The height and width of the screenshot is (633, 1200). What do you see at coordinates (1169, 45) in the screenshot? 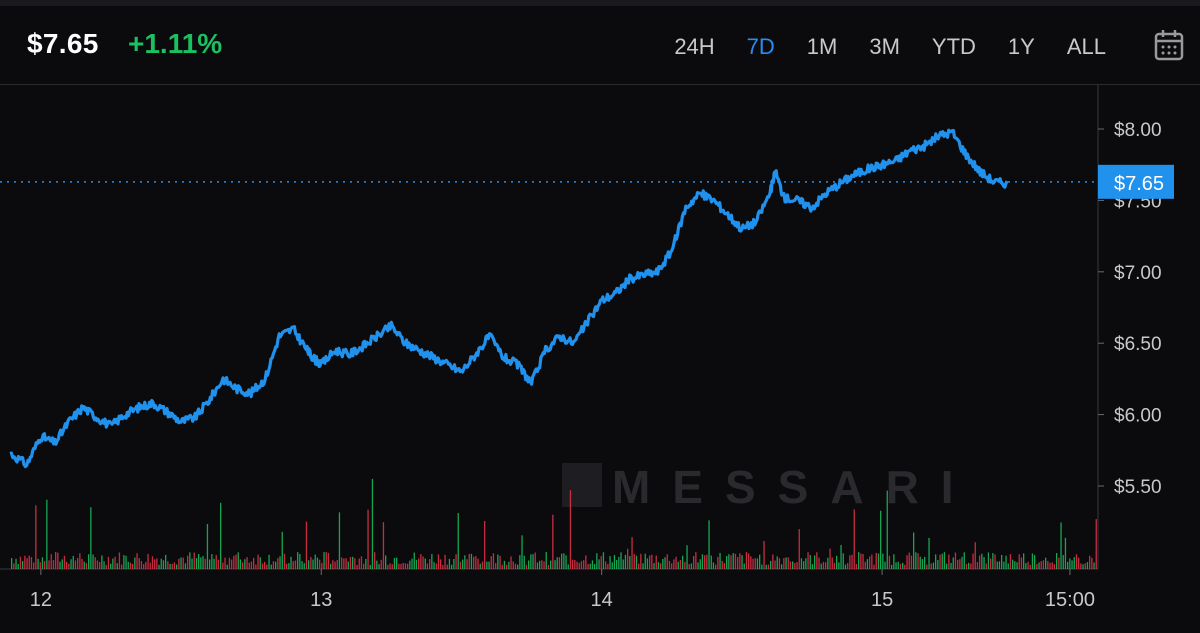
I see `calendar-icon` at bounding box center [1169, 45].